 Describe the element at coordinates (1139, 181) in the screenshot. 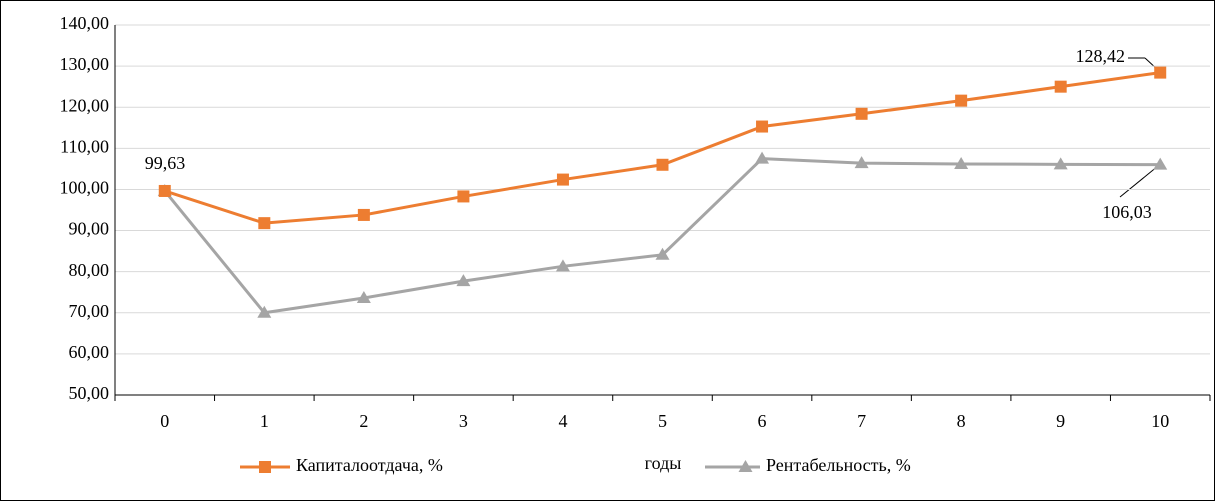

I see `leader-line` at that location.